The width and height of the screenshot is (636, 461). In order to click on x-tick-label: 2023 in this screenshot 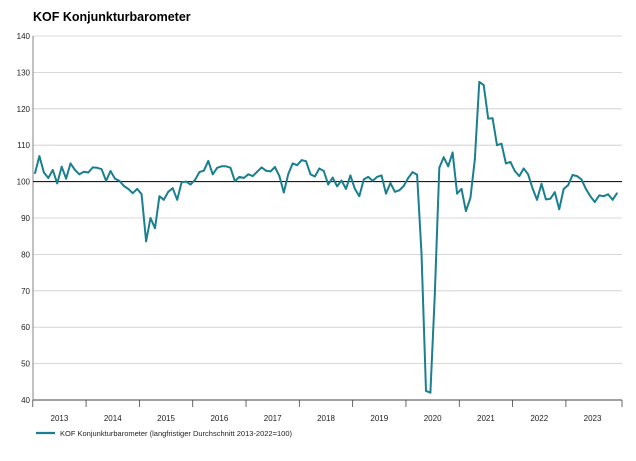, I will do `click(593, 418)`.